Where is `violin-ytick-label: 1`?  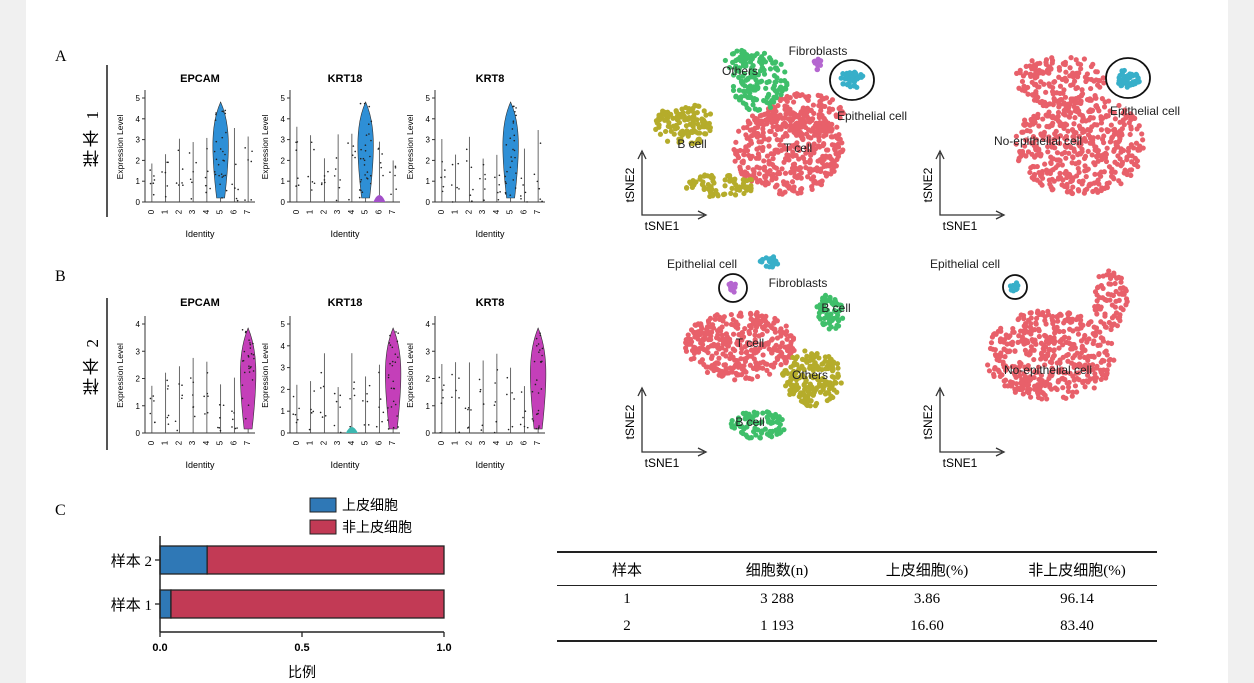
violin-ytick-label: 1 is located at coordinates (428, 406).